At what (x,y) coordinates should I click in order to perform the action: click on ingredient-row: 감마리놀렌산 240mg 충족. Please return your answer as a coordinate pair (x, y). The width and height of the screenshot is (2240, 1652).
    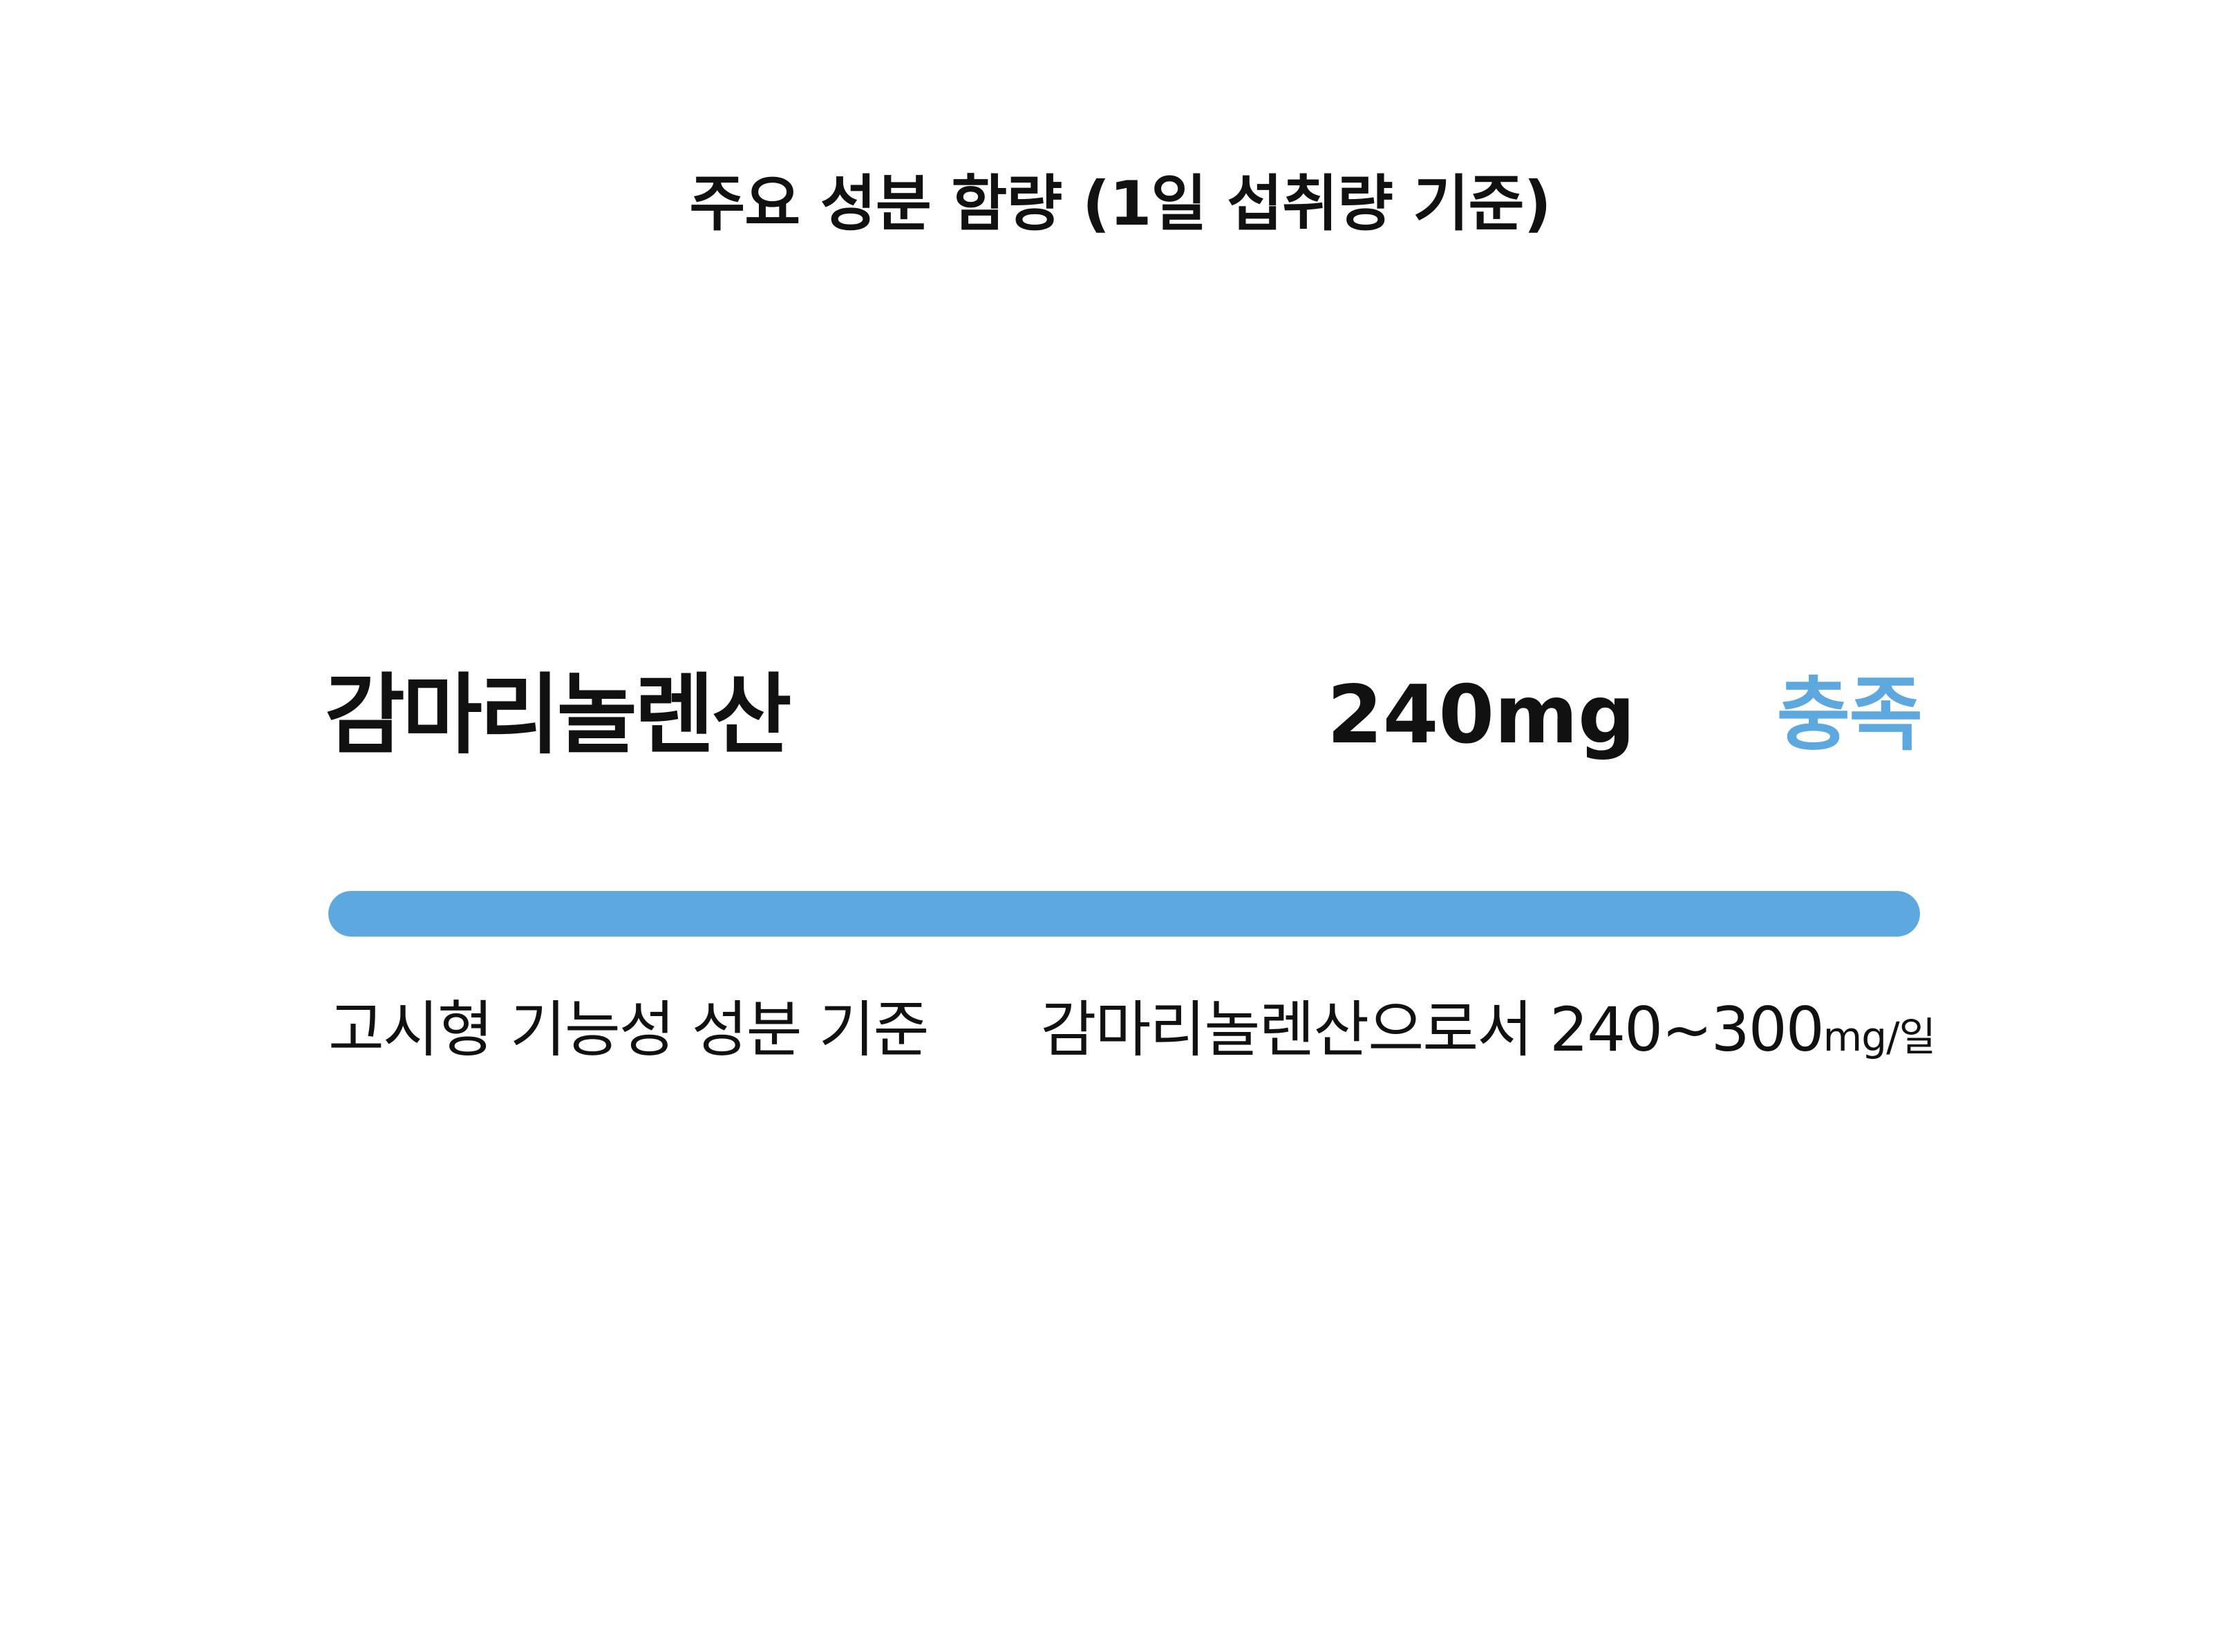
    Looking at the image, I should click on (1124, 715).